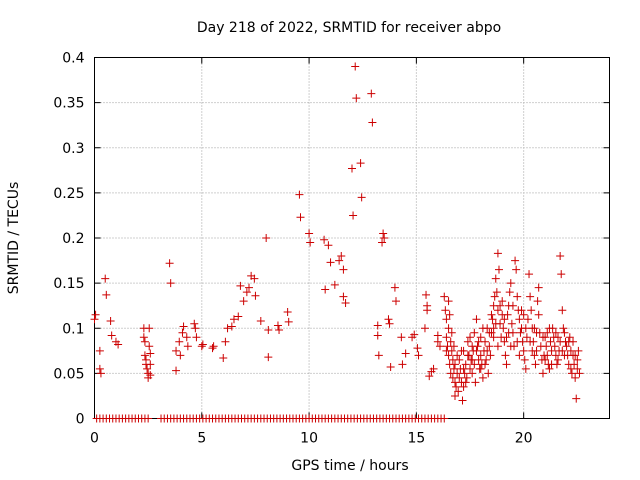 Image resolution: width=640 pixels, height=480 pixels. Describe the element at coordinates (349, 466) in the screenshot. I see `x-axis-label: GPS time / hours` at that location.